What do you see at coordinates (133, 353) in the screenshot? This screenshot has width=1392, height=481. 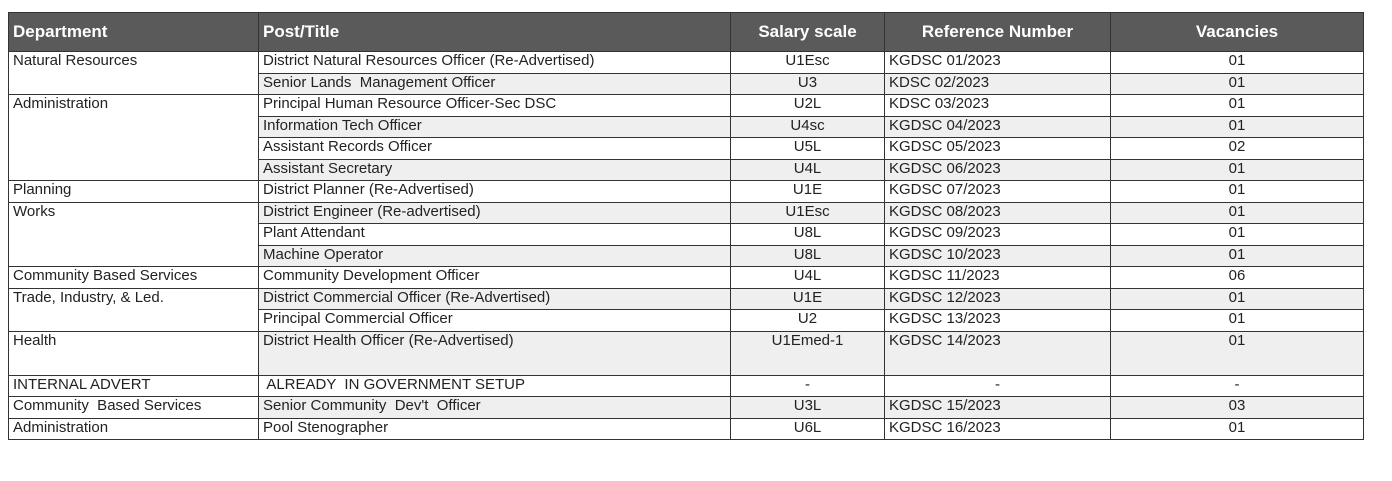 I see `department-cell: Health` at bounding box center [133, 353].